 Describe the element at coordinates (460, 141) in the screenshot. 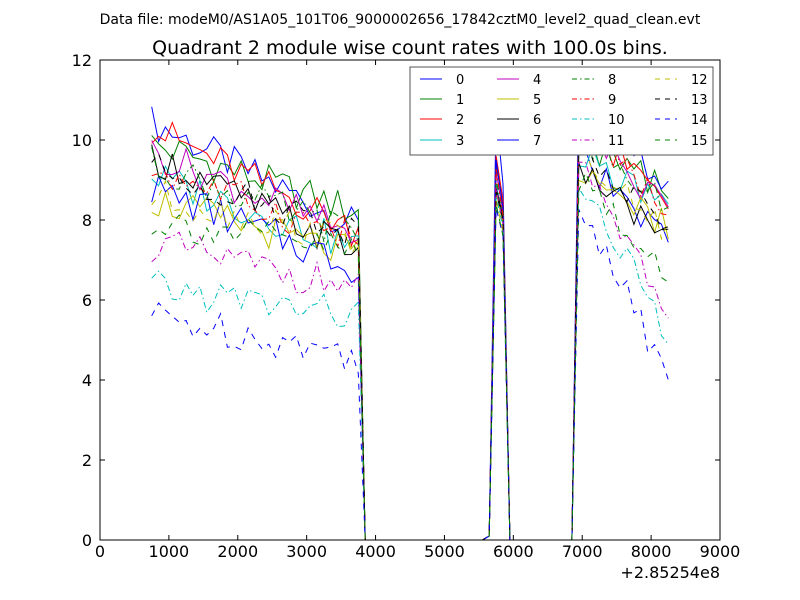

I see `legend-label-3: 3` at that location.